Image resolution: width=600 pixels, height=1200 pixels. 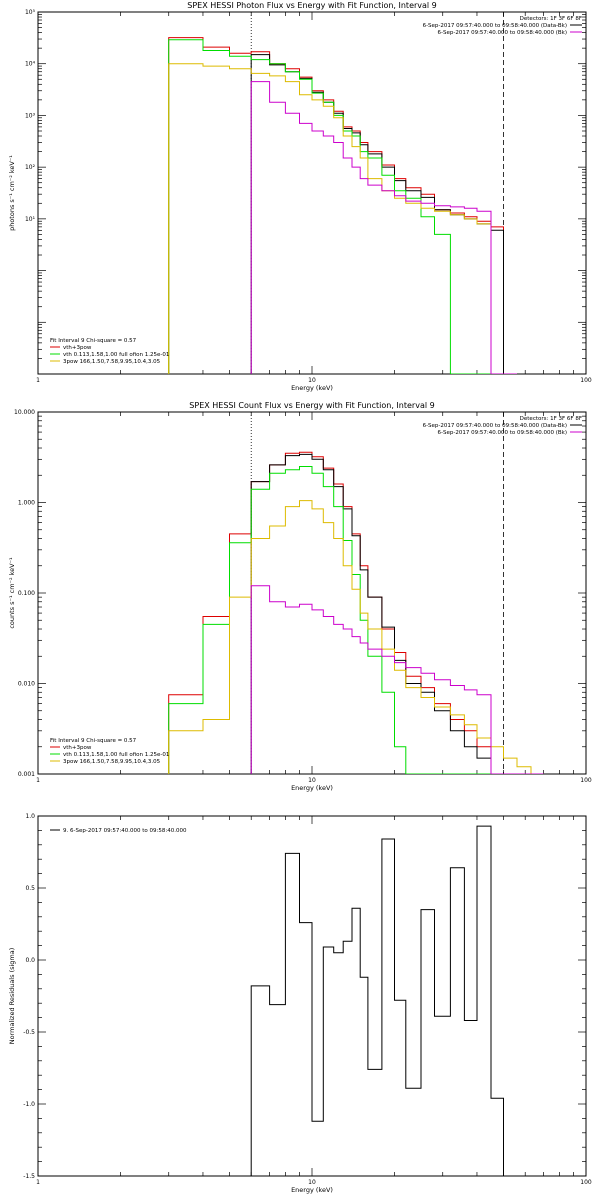 What do you see at coordinates (30, 167) in the screenshot?
I see `y-tick-label: 10²` at bounding box center [30, 167].